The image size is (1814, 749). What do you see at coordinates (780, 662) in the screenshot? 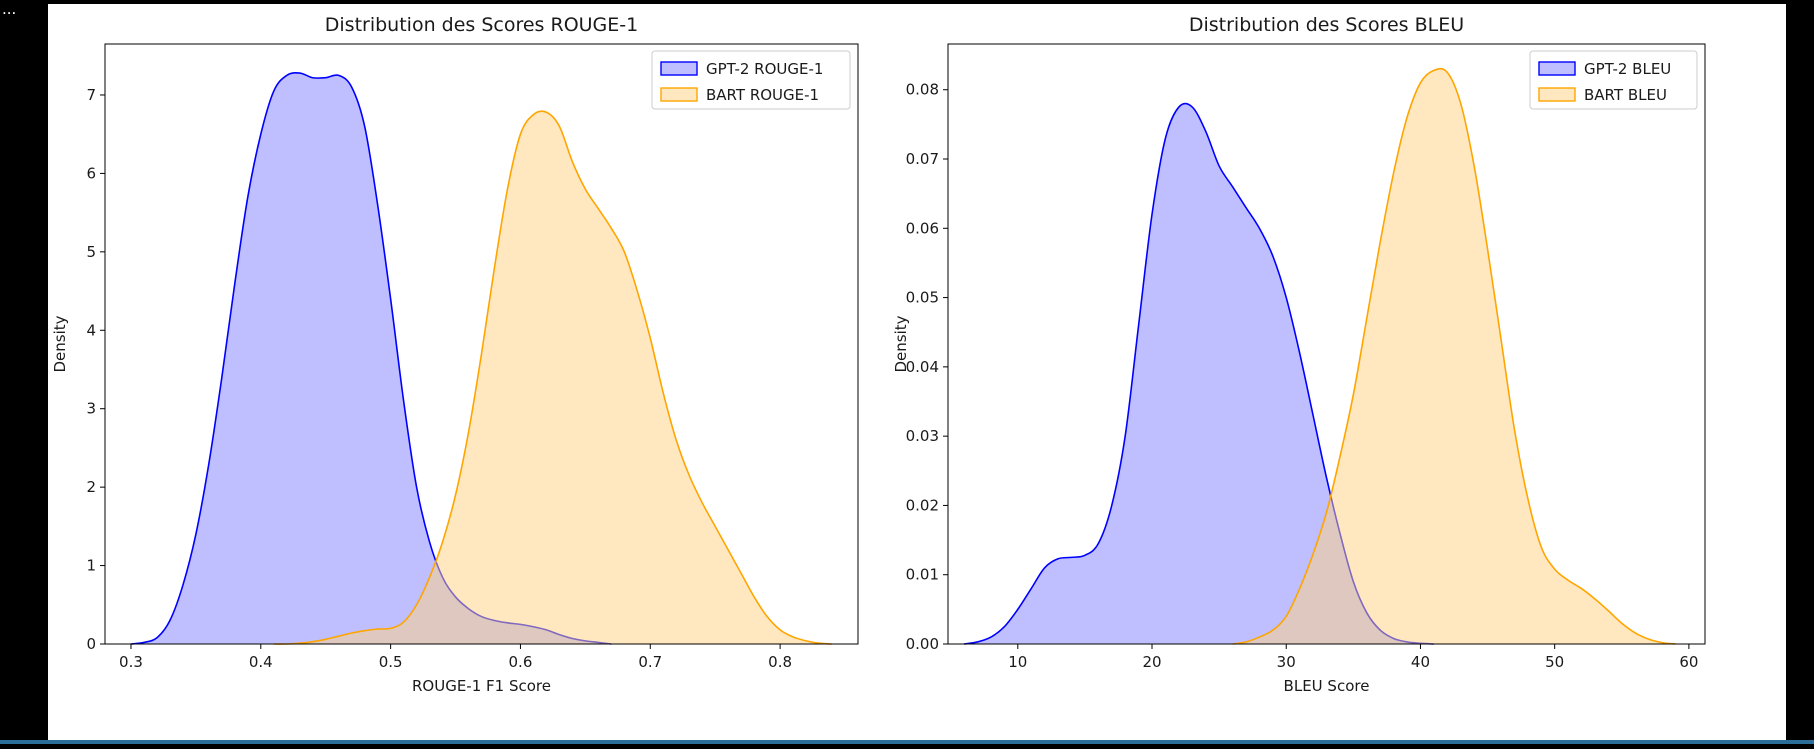
I see `rouge-x-tick-label: 0.8` at bounding box center [780, 662].